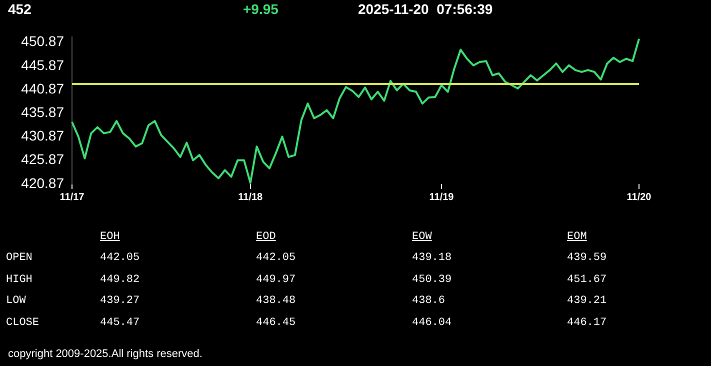 The width and height of the screenshot is (711, 366). I want to click on text: OPEN, so click(19, 258).